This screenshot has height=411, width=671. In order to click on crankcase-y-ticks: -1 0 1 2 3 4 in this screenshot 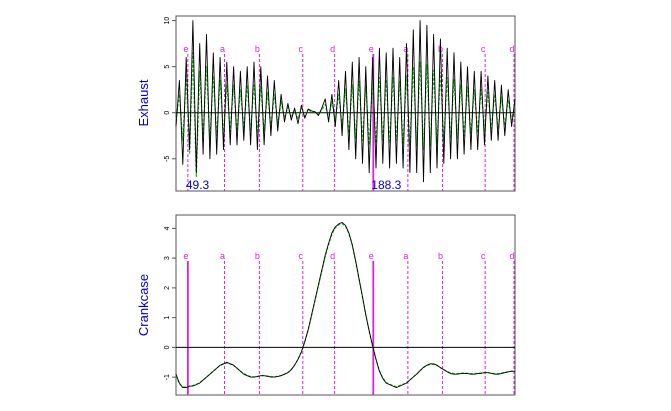, I will do `click(170, 303)`.